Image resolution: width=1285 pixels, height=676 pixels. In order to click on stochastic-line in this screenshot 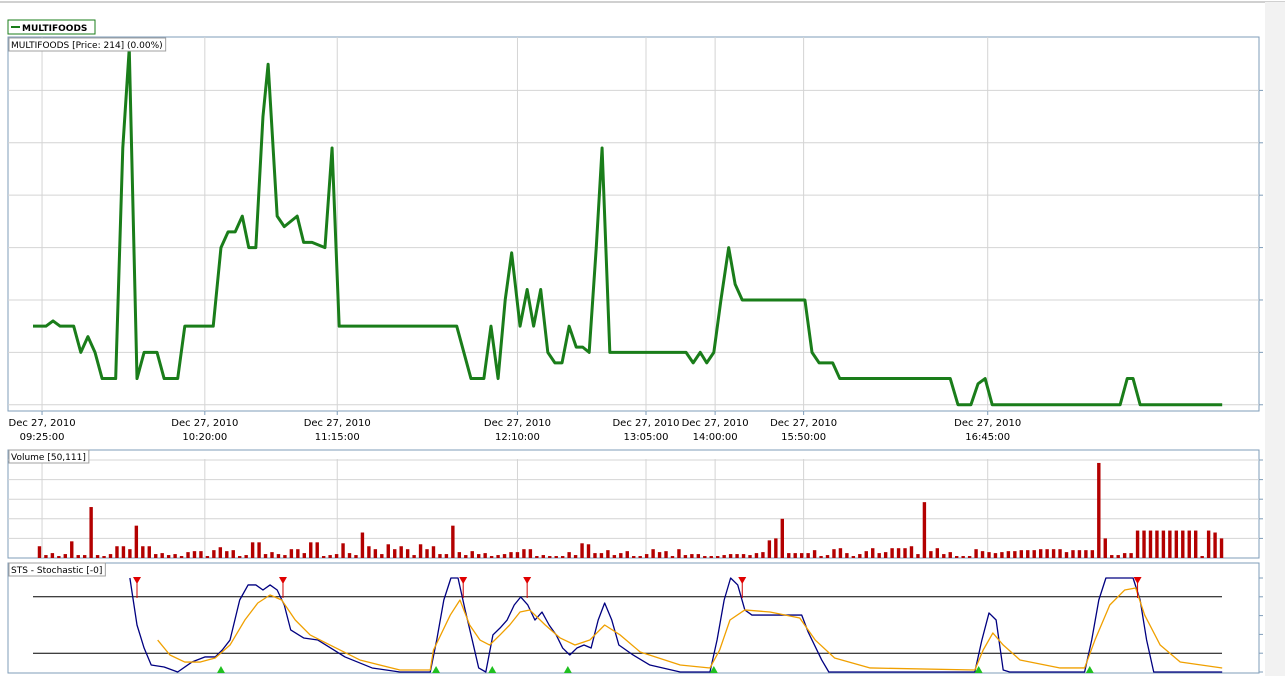, I will do `click(690, 629)`.